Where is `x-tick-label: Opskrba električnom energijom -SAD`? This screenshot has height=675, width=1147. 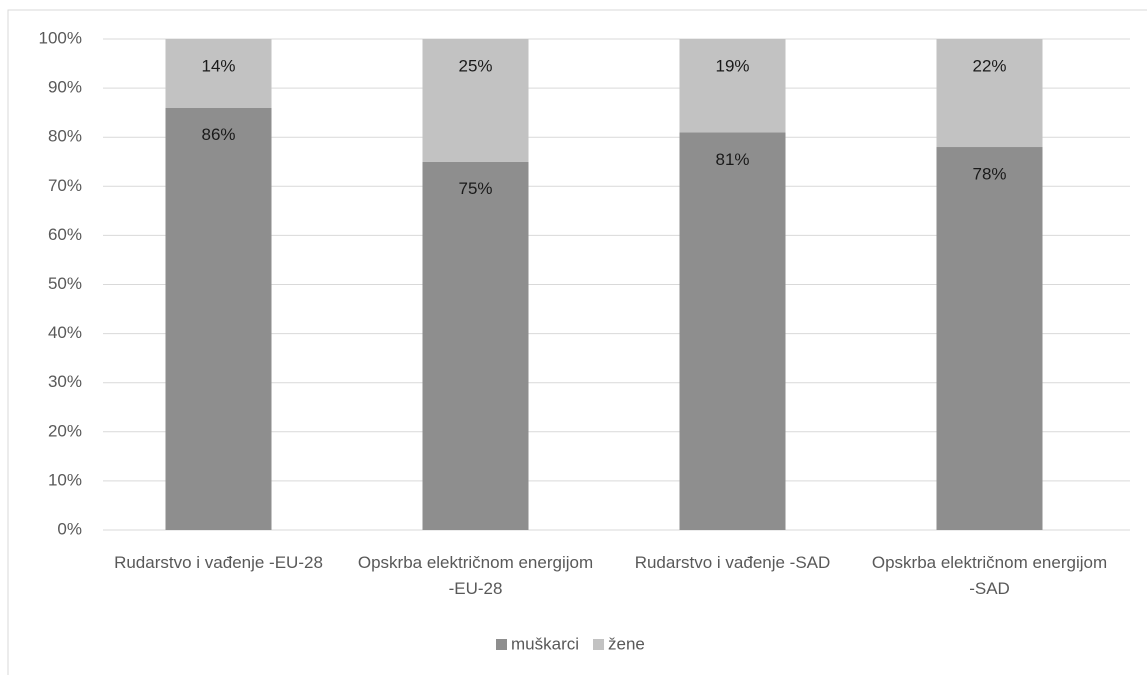
x-tick-label: Opskrba električnom energijom -SAD is located at coordinates (989, 575).